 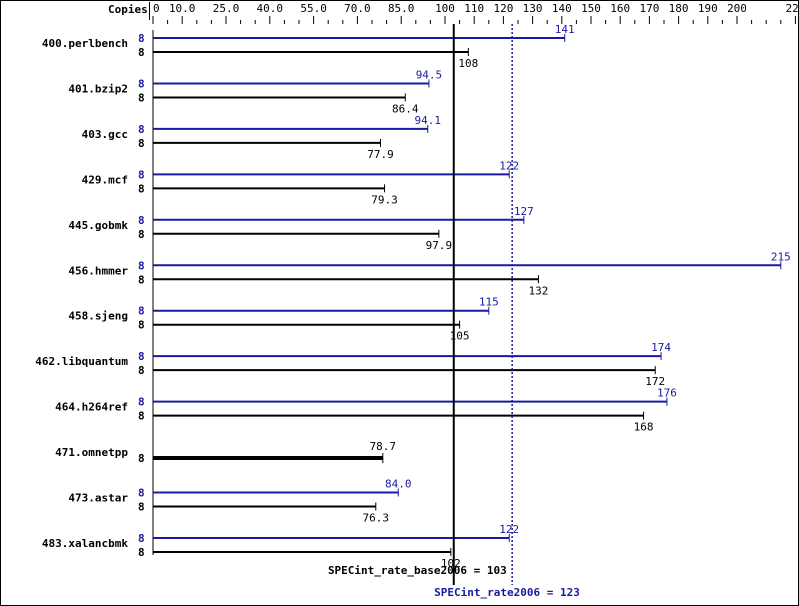 What do you see at coordinates (439, 245) in the screenshot?
I see `base-value-label: 97.9` at bounding box center [439, 245].